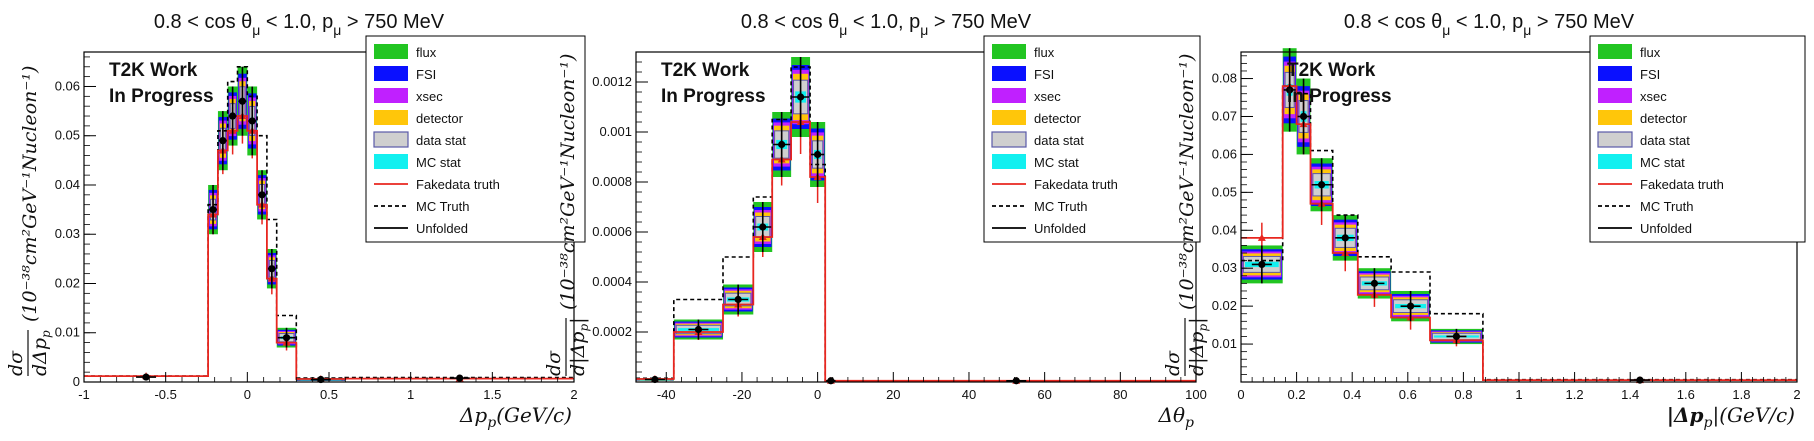 This screenshot has width=1814, height=441. I want to click on y-tick-label: 0.0008, so click(612, 181).